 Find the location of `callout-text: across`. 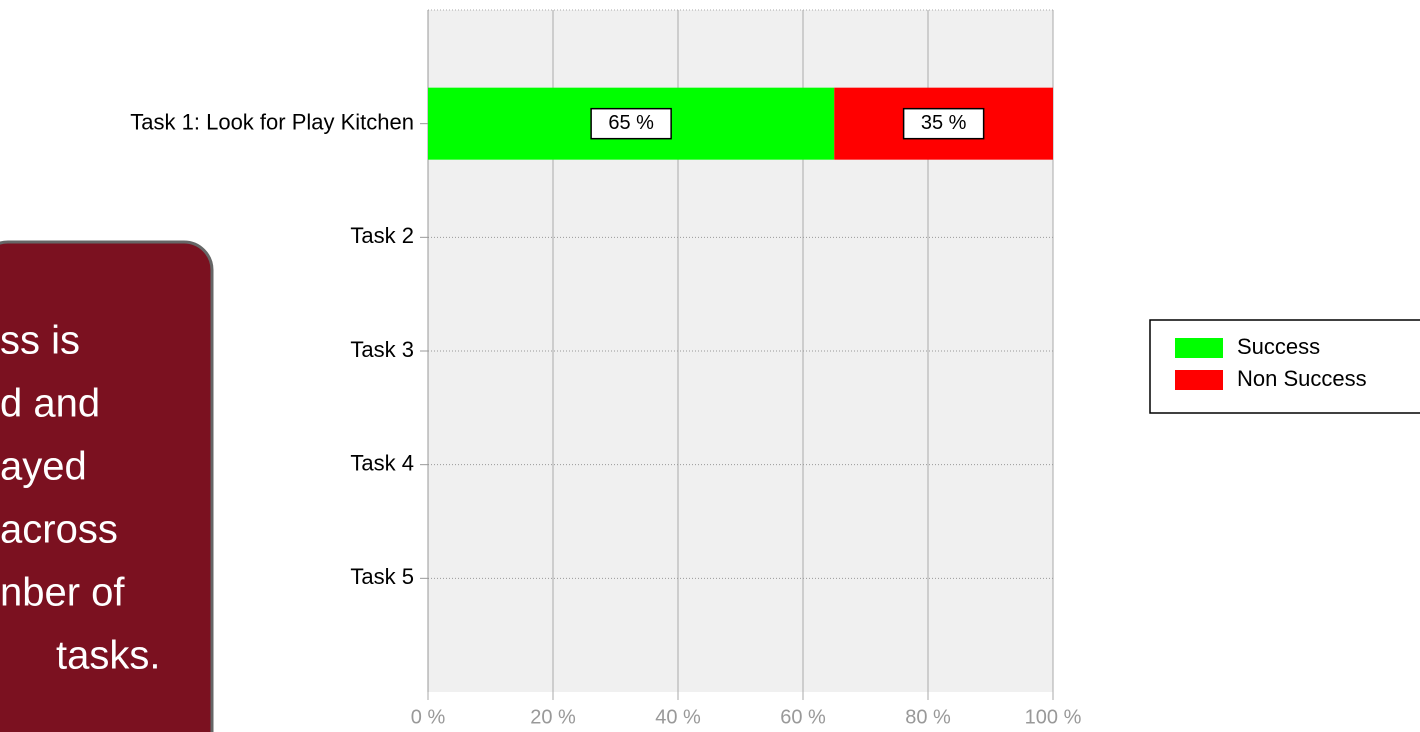

callout-text: across is located at coordinates (59, 530).